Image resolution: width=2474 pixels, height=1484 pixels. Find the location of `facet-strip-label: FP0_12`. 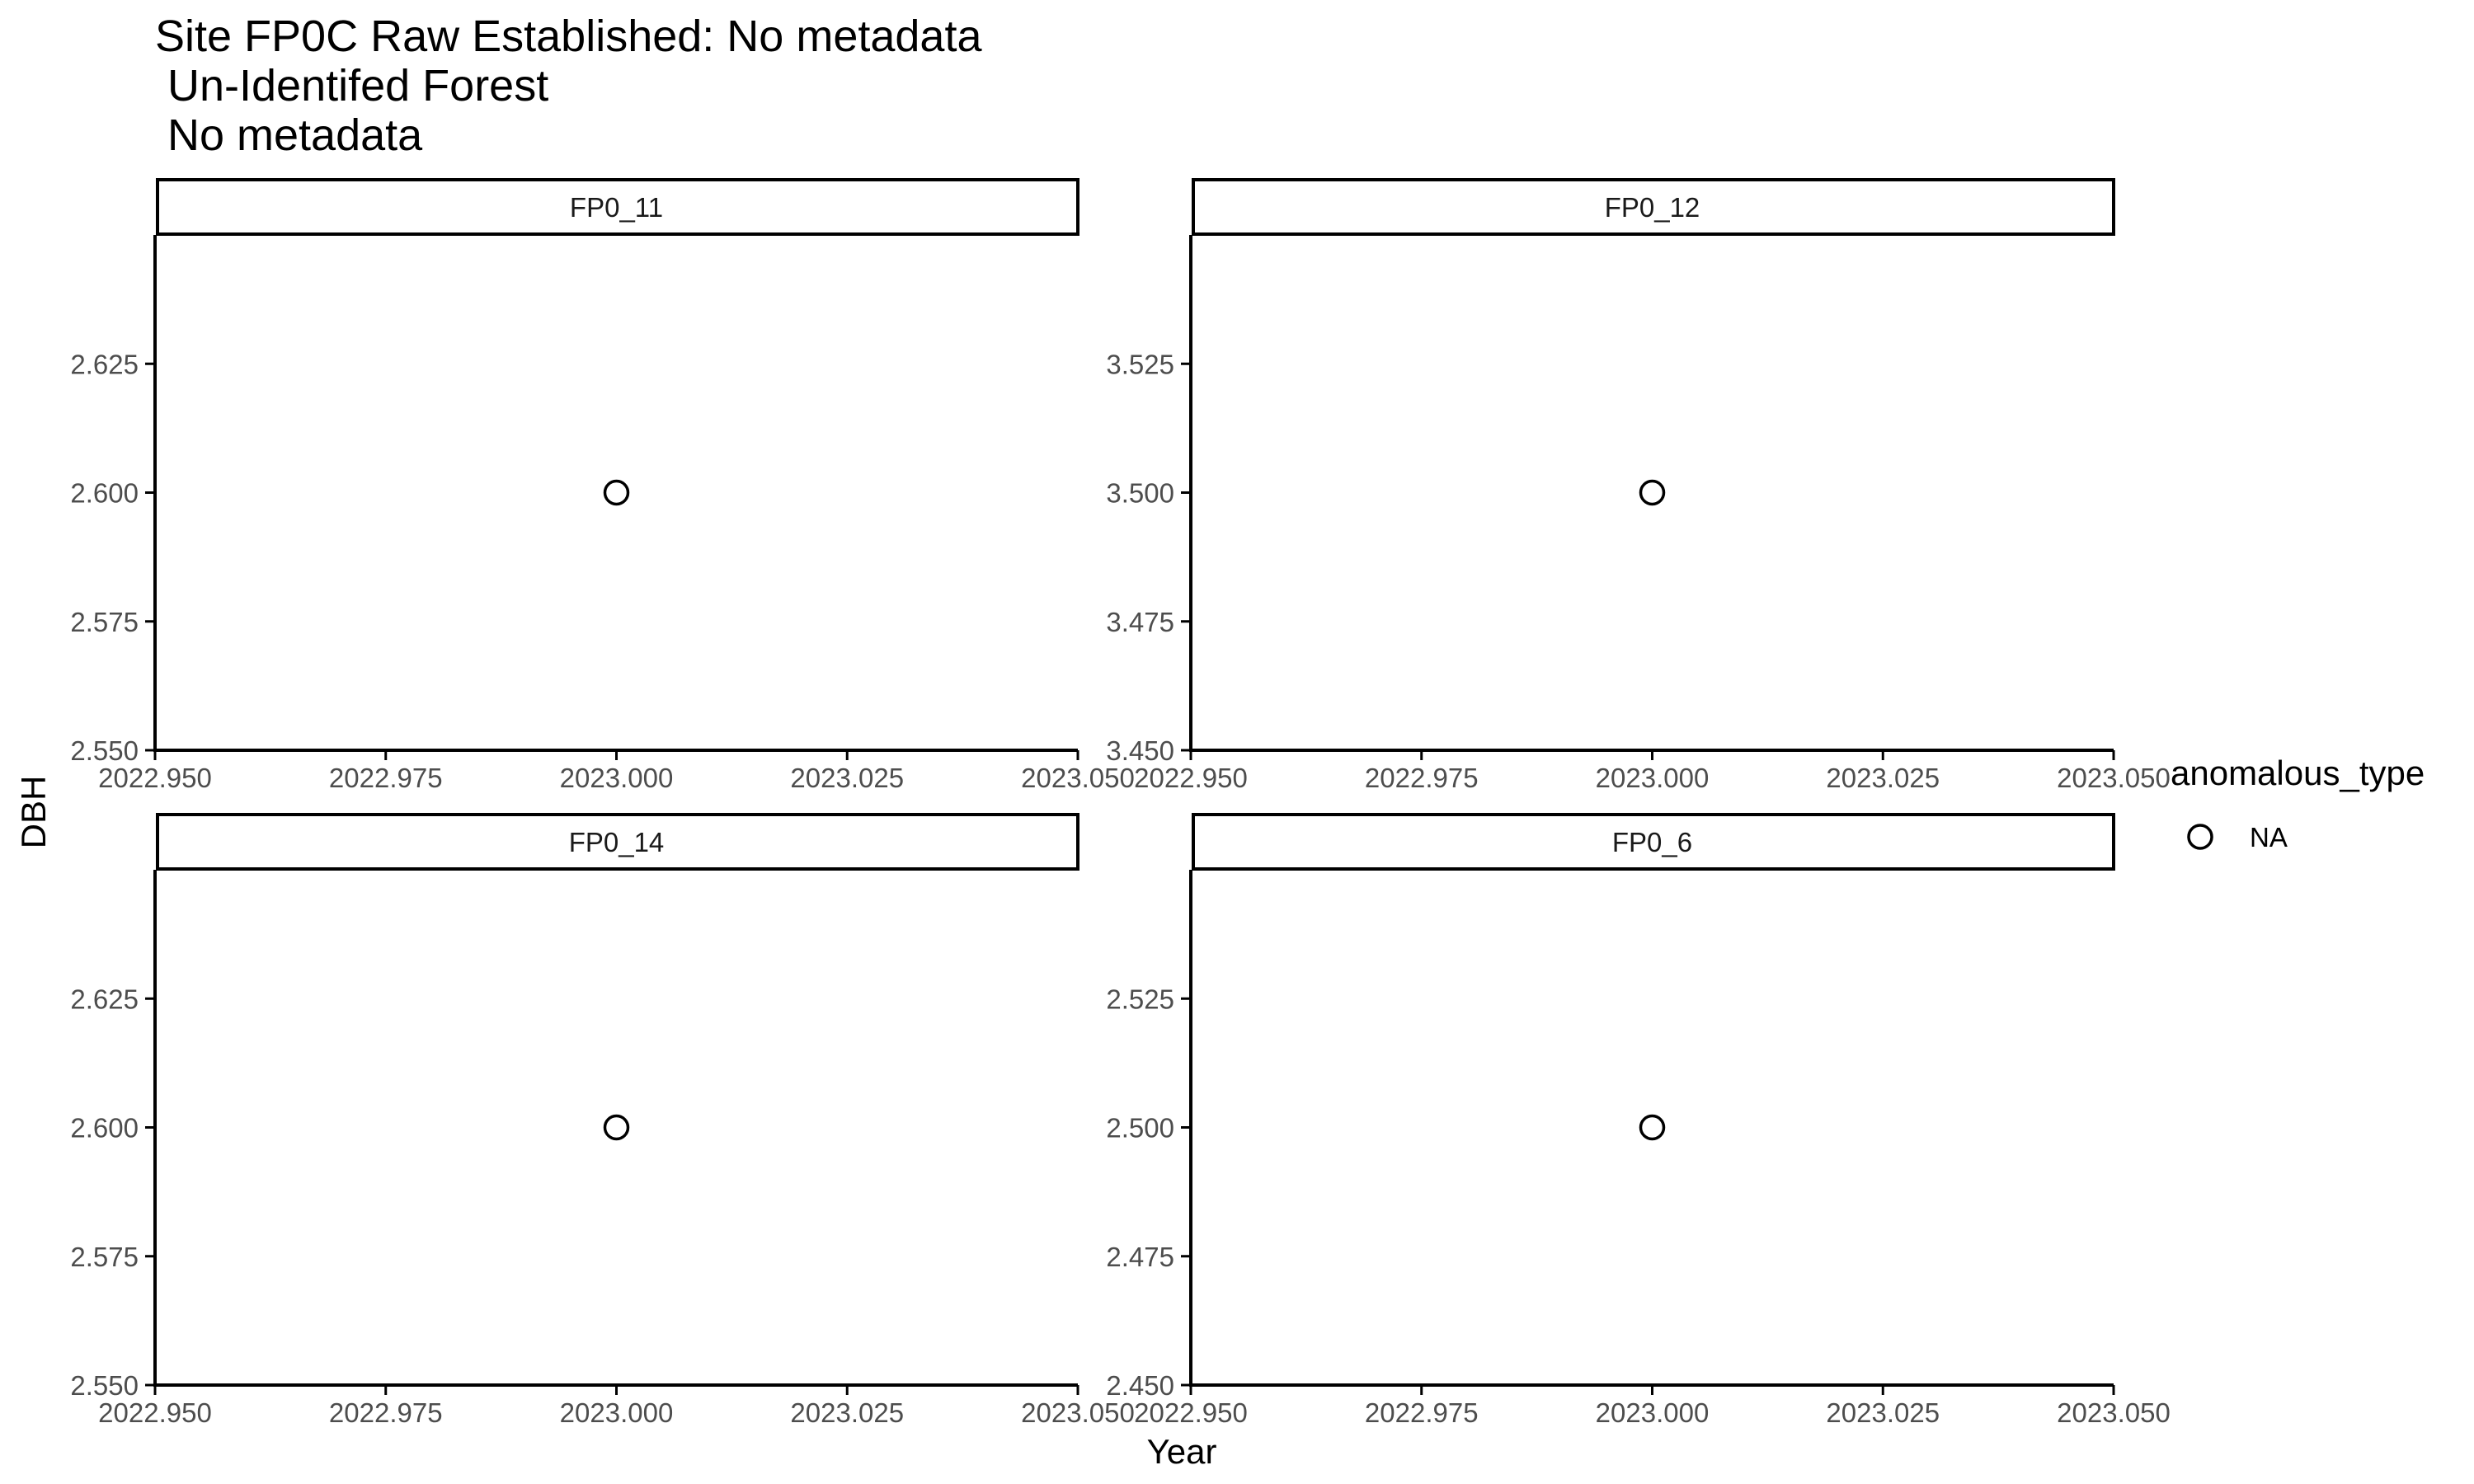

facet-strip-label: FP0_12 is located at coordinates (1652, 207).